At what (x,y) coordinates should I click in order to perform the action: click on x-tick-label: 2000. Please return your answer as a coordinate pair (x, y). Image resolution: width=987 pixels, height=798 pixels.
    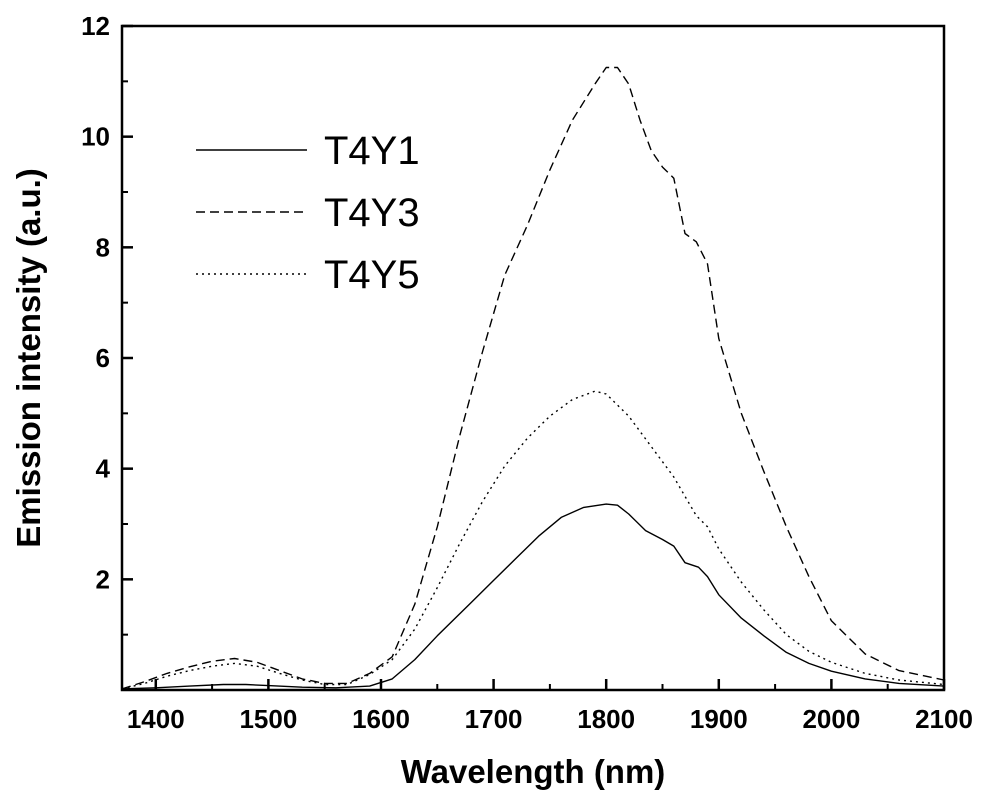
    Looking at the image, I should click on (831, 719).